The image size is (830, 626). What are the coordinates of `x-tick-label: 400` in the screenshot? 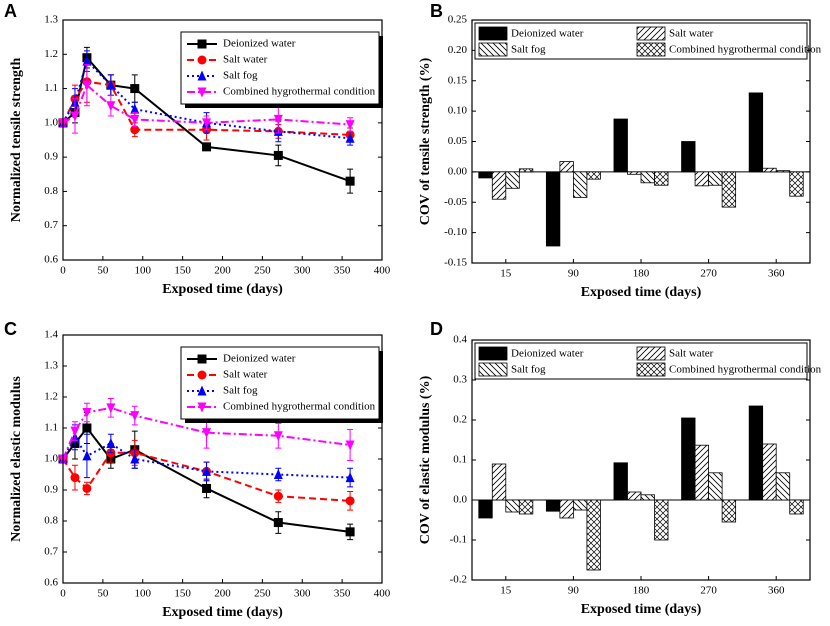 It's located at (382, 271).